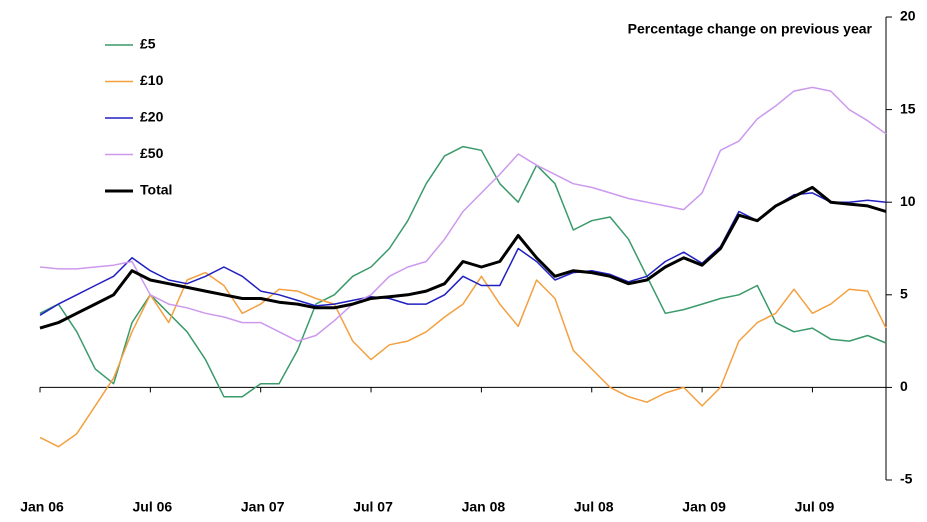 This screenshot has width=927, height=522. Describe the element at coordinates (148, 44) in the screenshot. I see `legend-label: £5` at that location.